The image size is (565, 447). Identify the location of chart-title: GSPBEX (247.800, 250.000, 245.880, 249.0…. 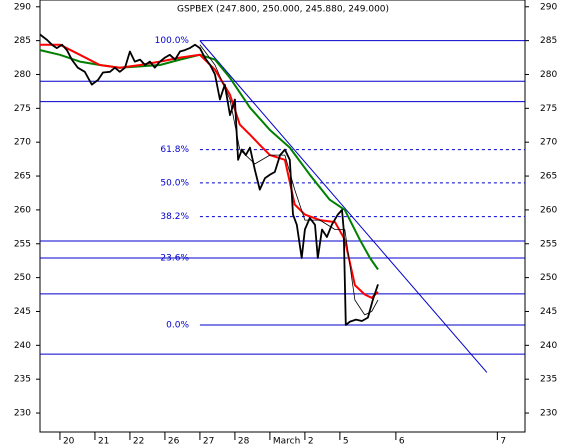
(283, 10).